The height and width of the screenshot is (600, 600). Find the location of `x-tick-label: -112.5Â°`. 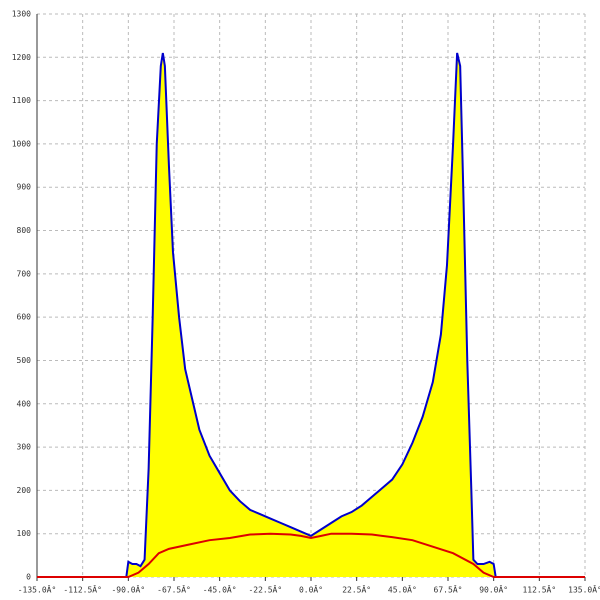

x-tick-label: -112.5Â° is located at coordinates (82, 589).